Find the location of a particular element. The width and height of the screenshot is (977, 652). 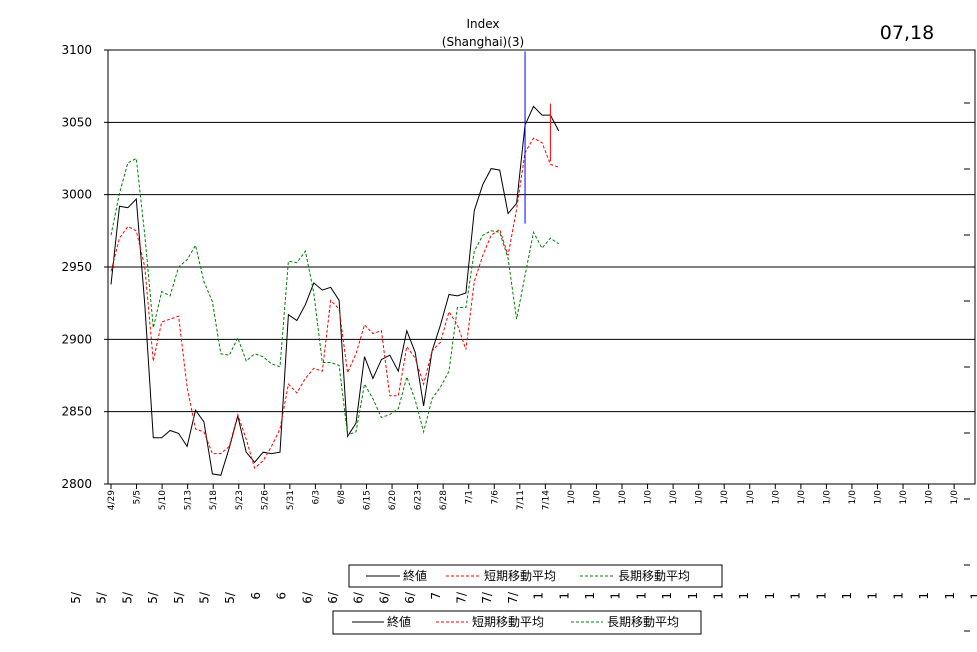

x-tick-label: 7/6 is located at coordinates (495, 497).